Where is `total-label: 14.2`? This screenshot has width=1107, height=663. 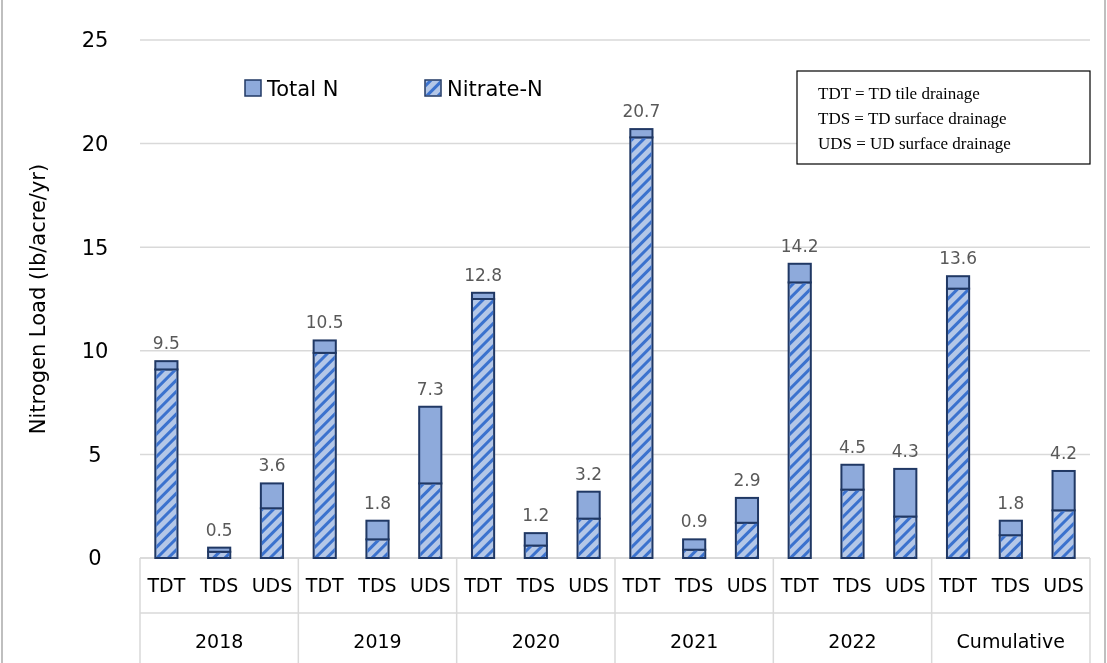
total-label: 14.2 is located at coordinates (799, 245).